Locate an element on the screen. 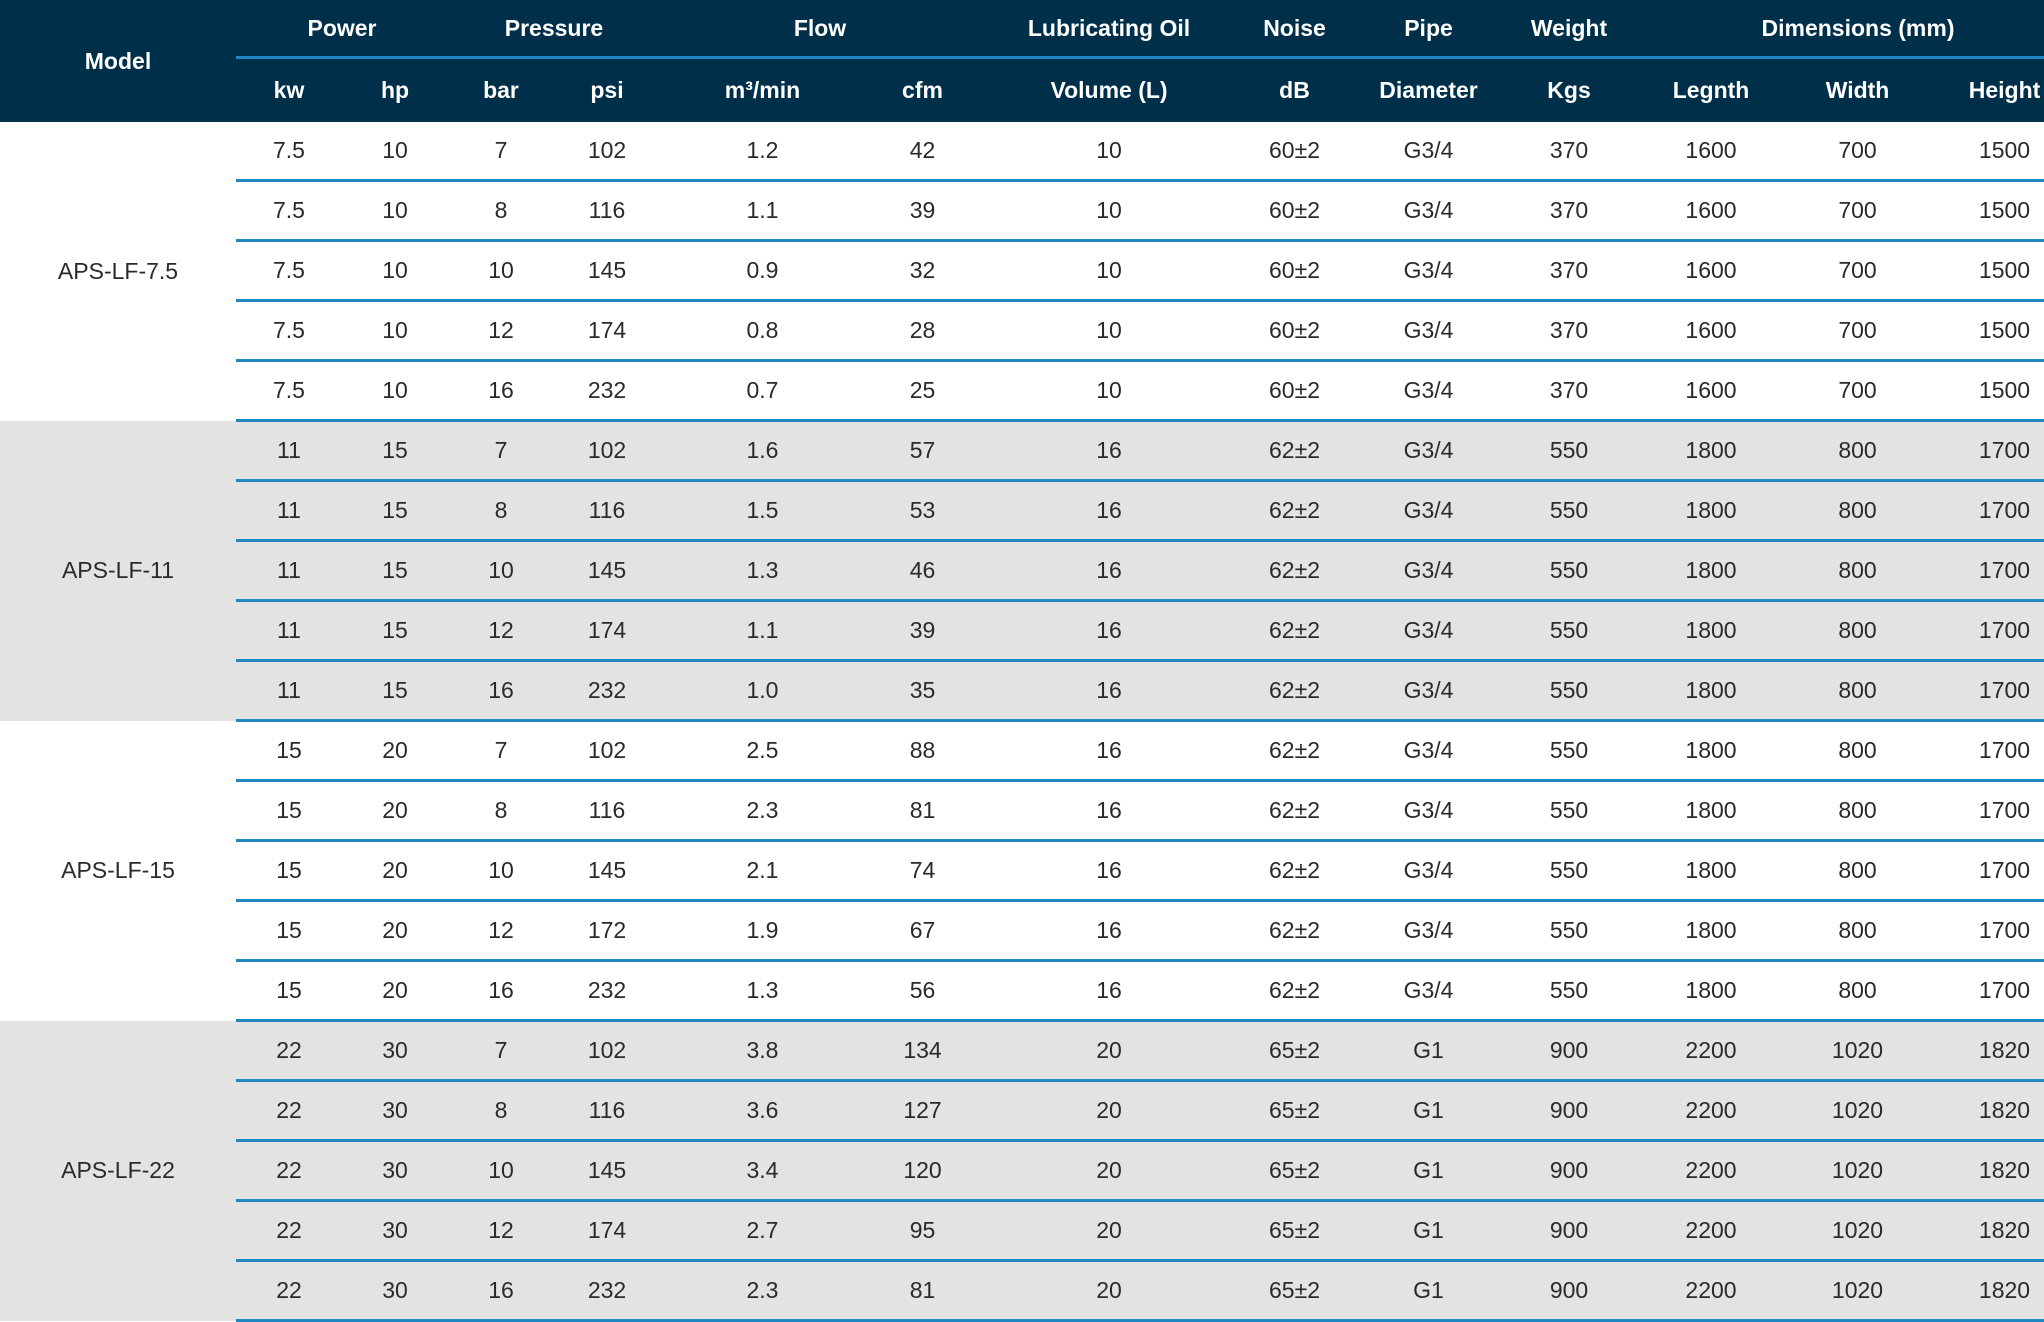 This screenshot has height=1322, width=2044. table-cell: 145 is located at coordinates (607, 1171).